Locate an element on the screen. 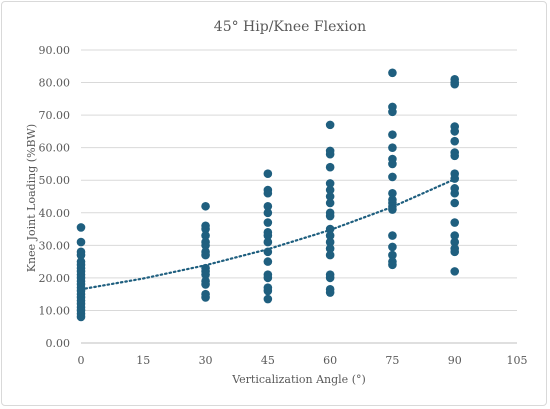 Image resolution: width=550 pixels, height=409 pixels. y-tick-label: 70.00 is located at coordinates (55, 115).